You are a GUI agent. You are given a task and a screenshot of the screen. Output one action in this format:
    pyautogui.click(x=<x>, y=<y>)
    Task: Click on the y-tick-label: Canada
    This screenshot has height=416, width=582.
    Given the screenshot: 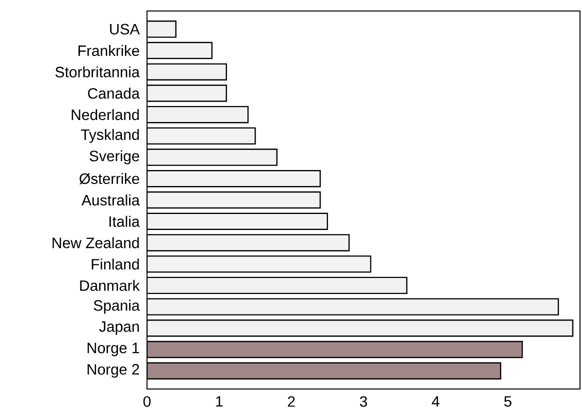 What is the action you would take?
    pyautogui.click(x=114, y=93)
    